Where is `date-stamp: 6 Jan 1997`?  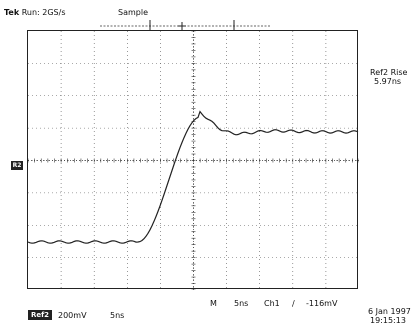 date-stamp: 6 Jan 1997 is located at coordinates (389, 311).